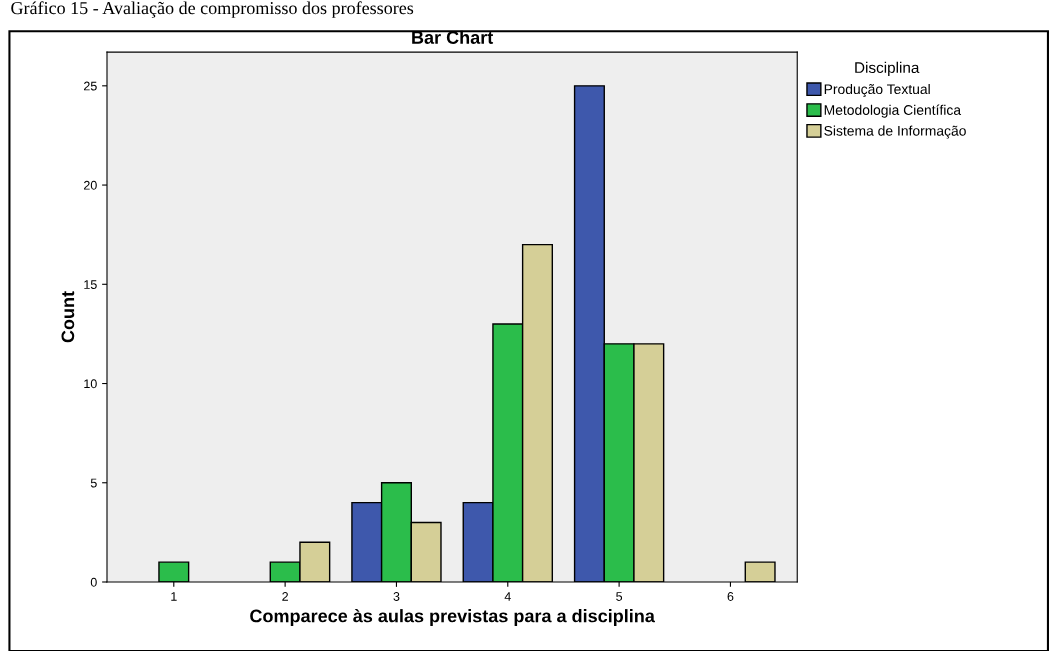 Image resolution: width=1049 pixels, height=651 pixels. I want to click on legend-label: Metodologia Científica, so click(893, 111).